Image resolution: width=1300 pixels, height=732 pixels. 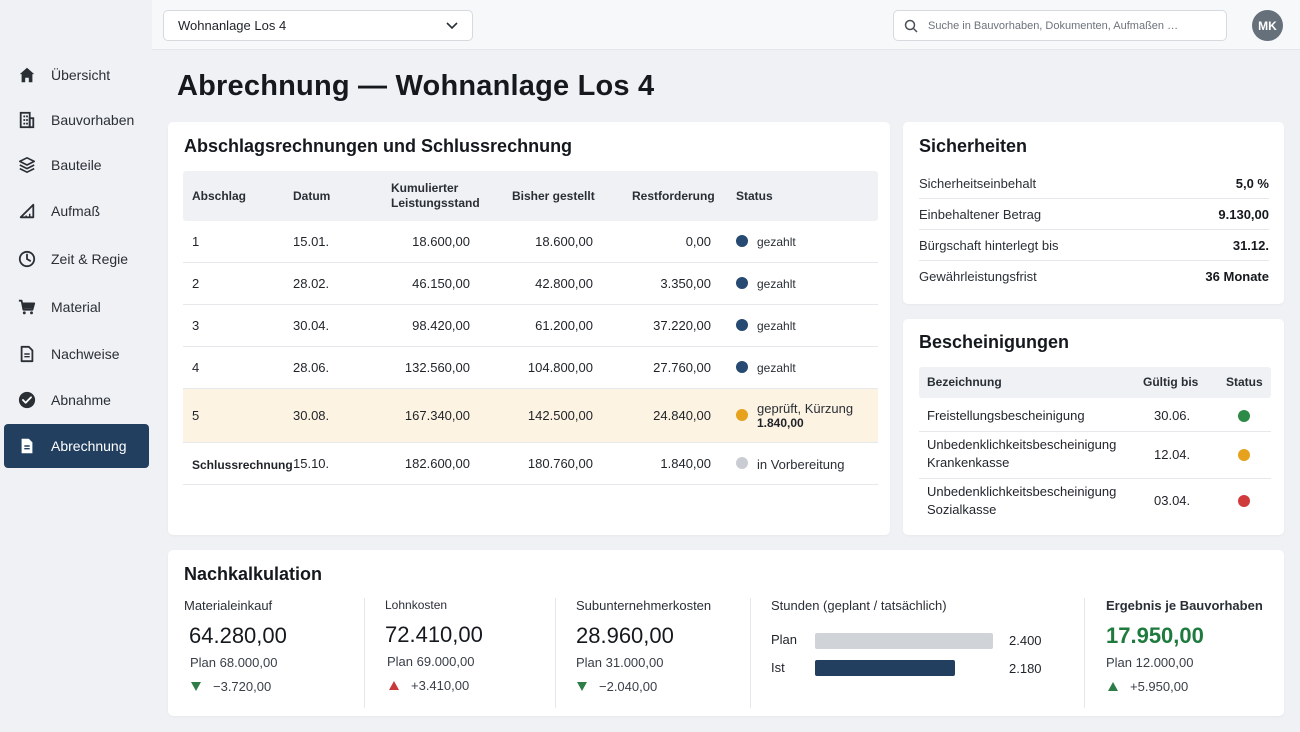 What do you see at coordinates (1172, 415) in the screenshot?
I see `bescheinigung-date: 30.06.` at bounding box center [1172, 415].